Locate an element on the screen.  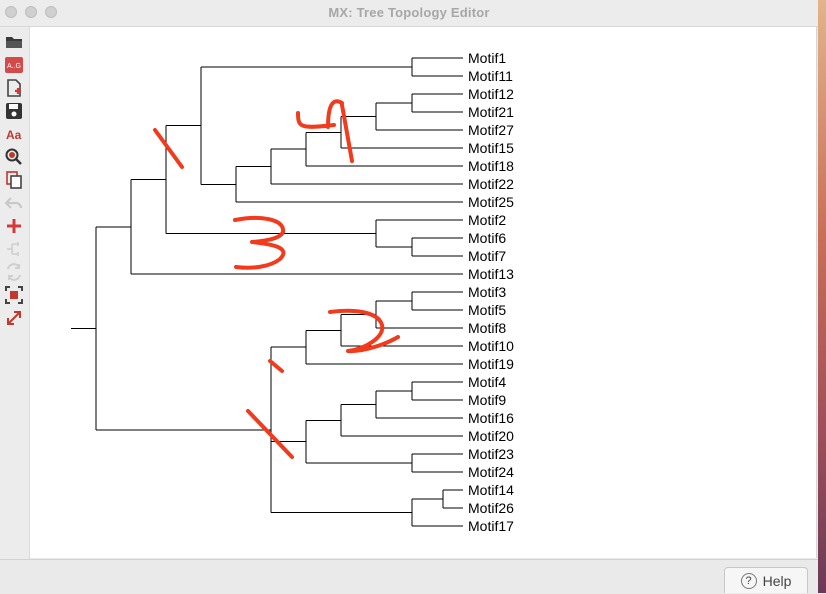
alignment-icon-label: A..G is located at coordinates (14, 66).